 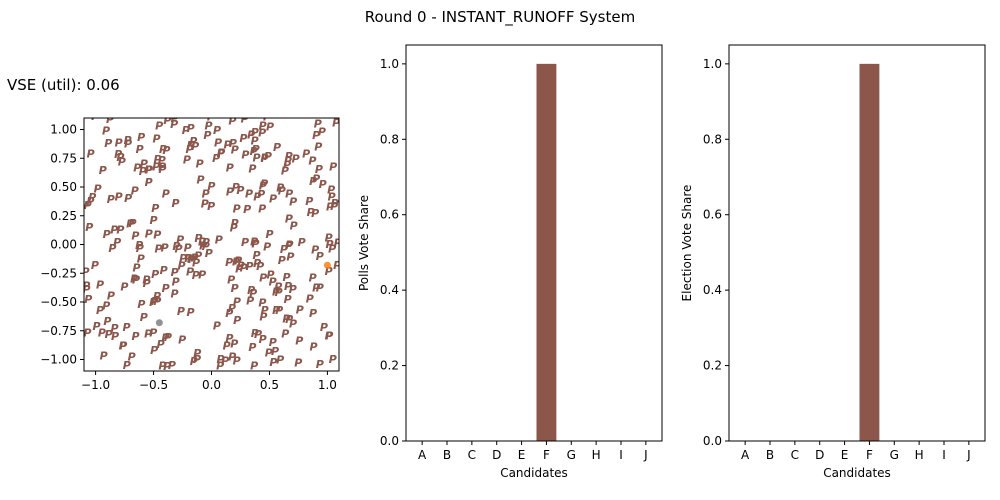 I want to click on x-axis-label: Candidates, so click(x=857, y=473).